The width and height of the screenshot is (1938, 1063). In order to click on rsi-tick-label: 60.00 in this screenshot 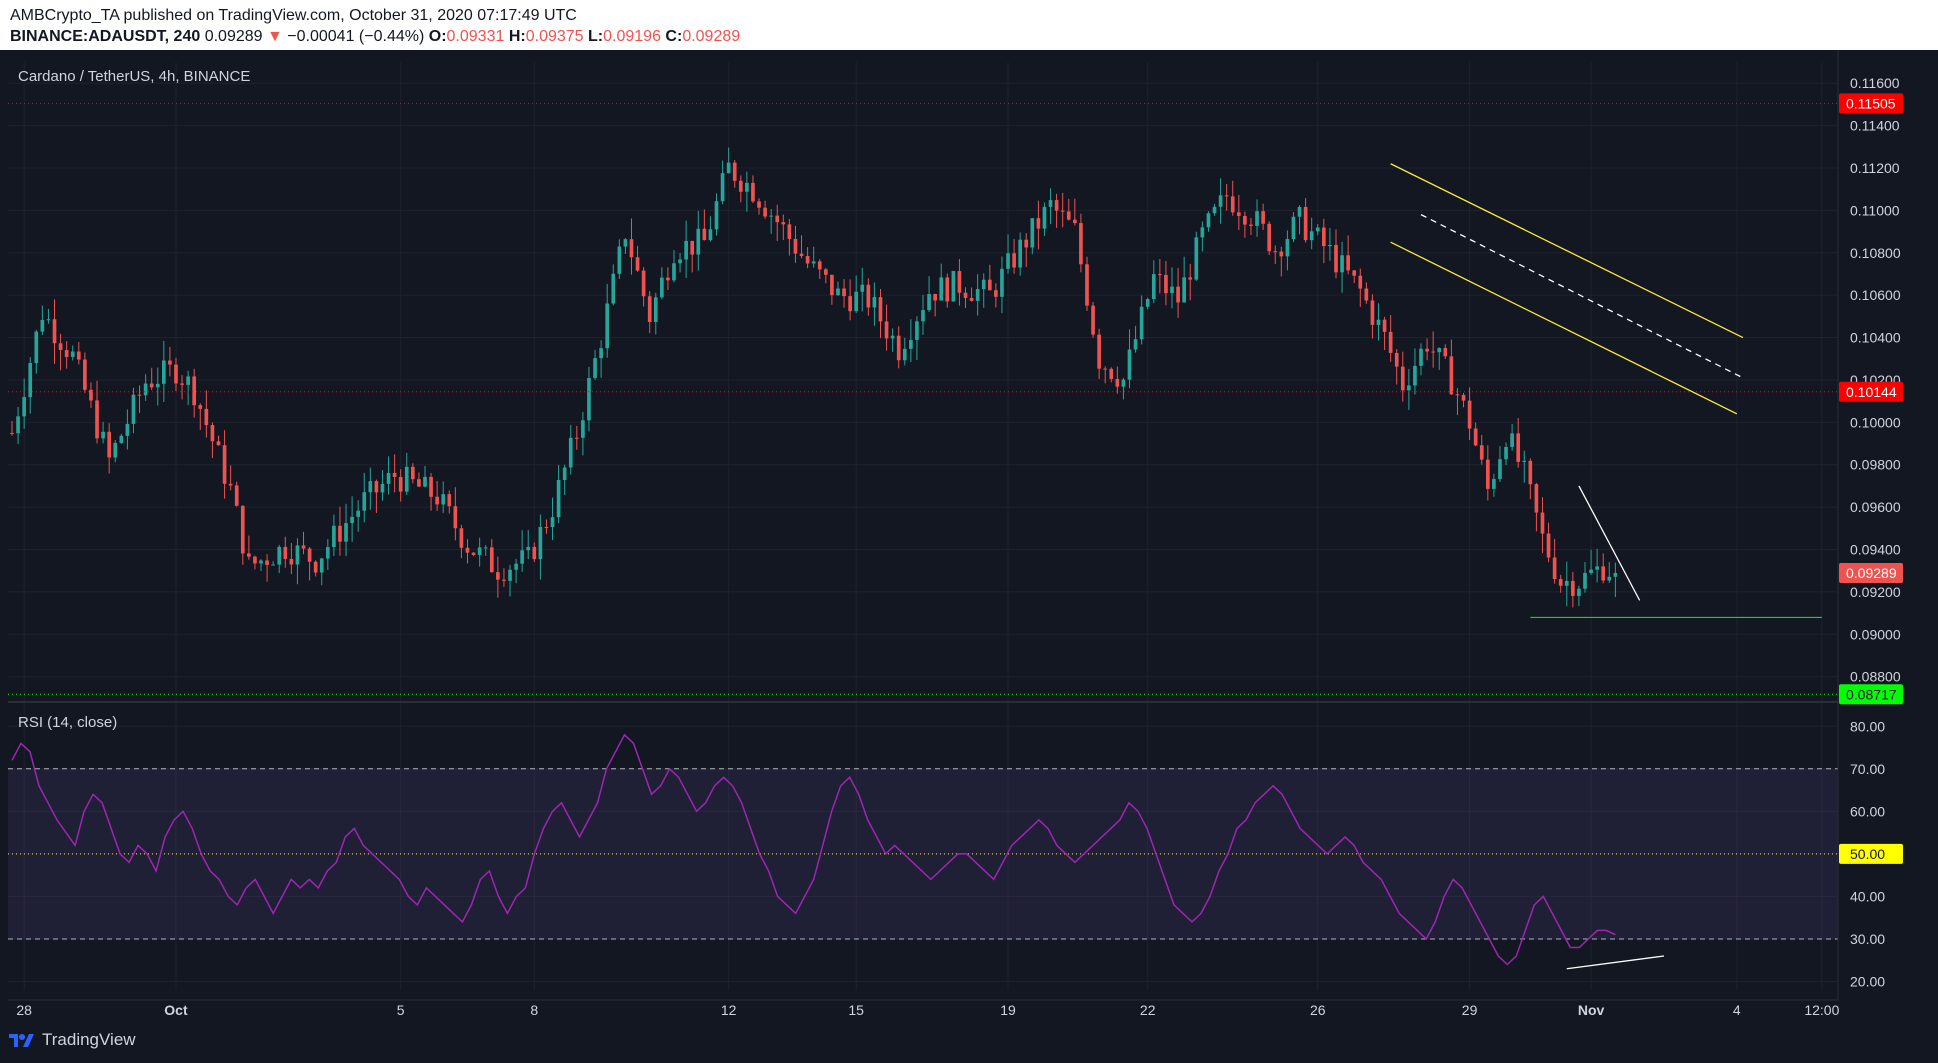, I will do `click(1867, 811)`.